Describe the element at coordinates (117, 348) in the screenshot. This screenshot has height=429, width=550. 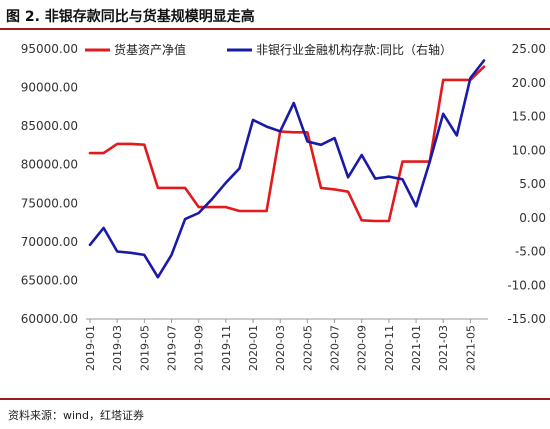
I see `x-tick-label: 2019-03` at that location.